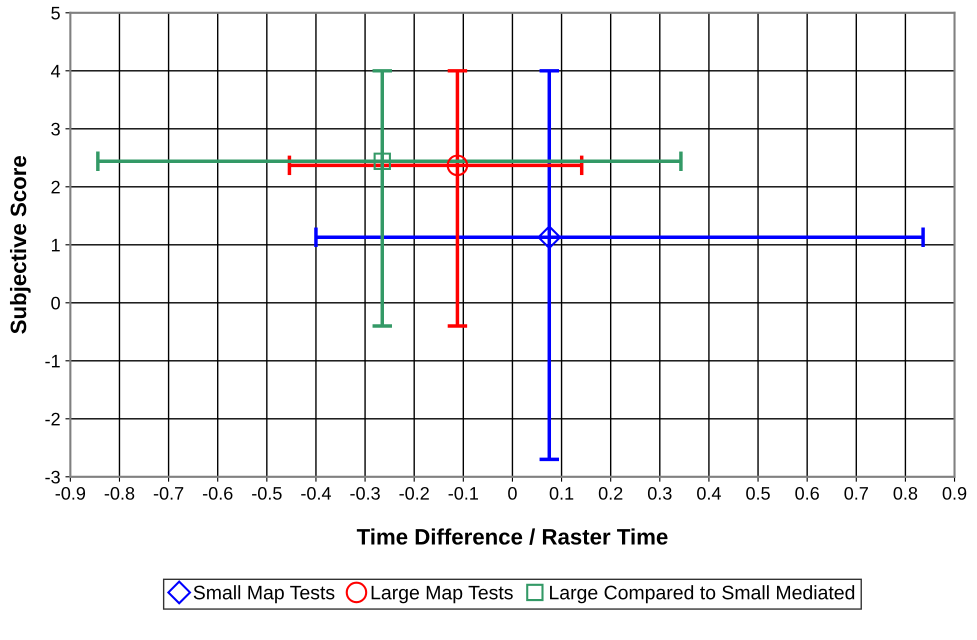  Describe the element at coordinates (709, 493) in the screenshot. I see `x-tick-label: 0.4` at that location.